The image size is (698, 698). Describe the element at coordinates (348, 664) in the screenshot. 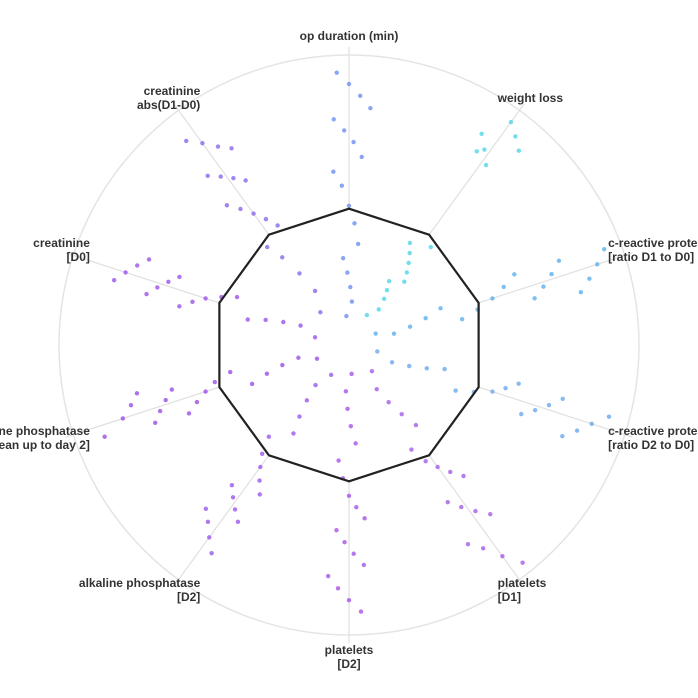

I see `axis-label: [D2]` at that location.